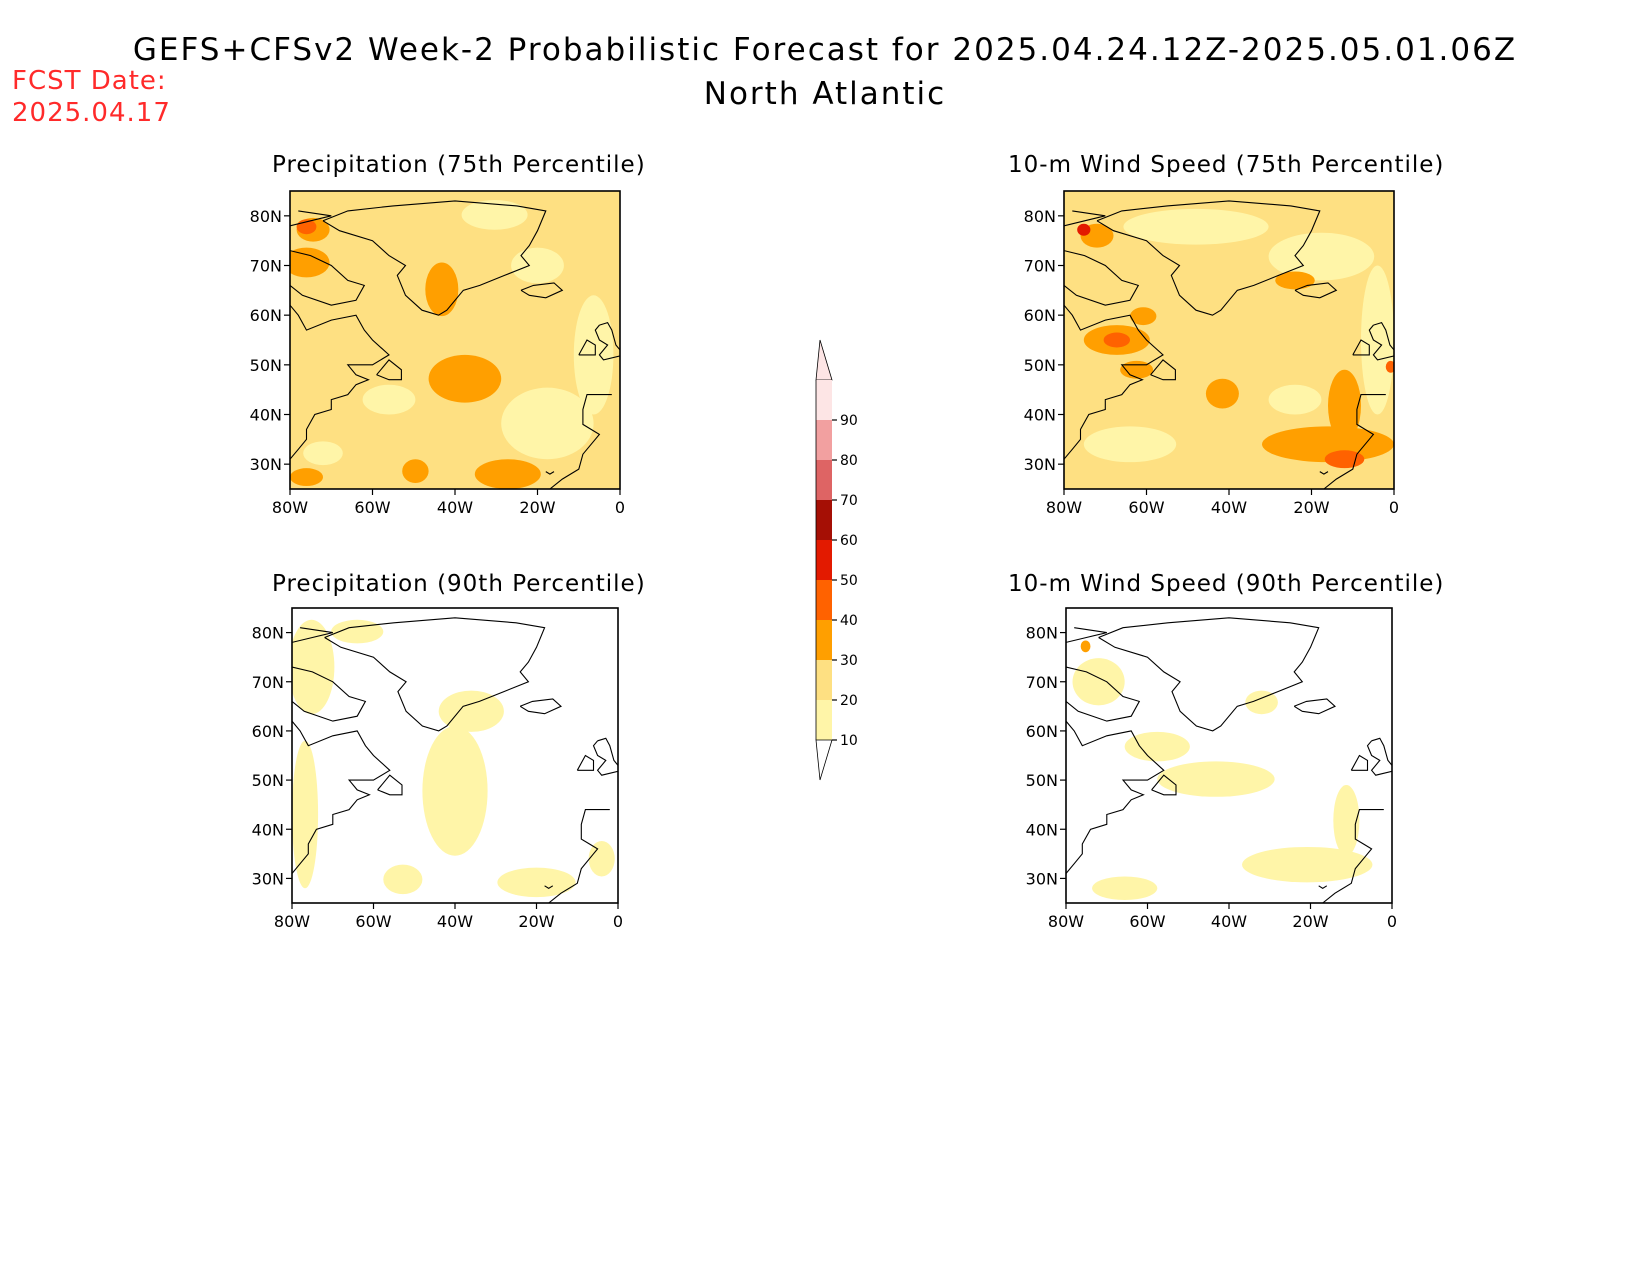 Image resolution: width=1650 pixels, height=1275 pixels. I want to click on colorbar-label: 40, so click(849, 621).